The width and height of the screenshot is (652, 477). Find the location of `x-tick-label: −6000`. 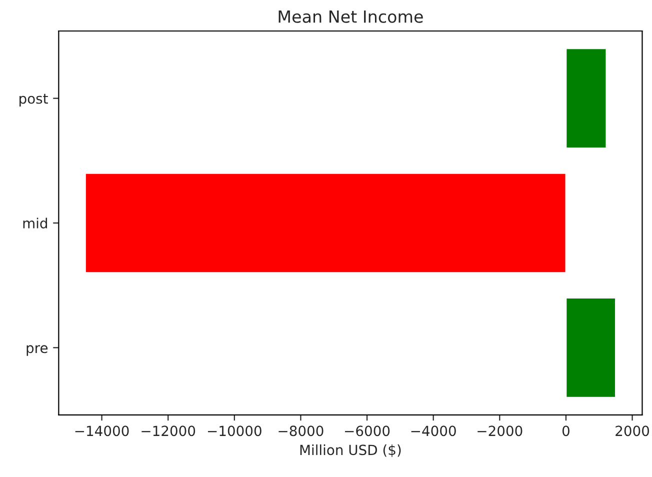

x-tick-label: −6000 is located at coordinates (367, 431).